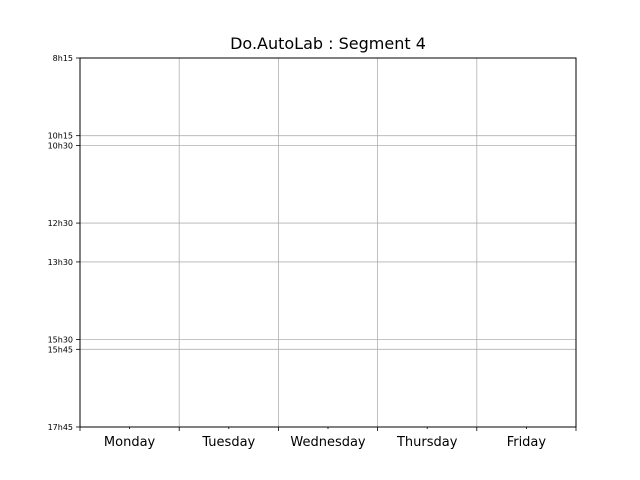 The image size is (640, 480). What do you see at coordinates (60, 262) in the screenshot?
I see `y-tick-label: 13h30` at bounding box center [60, 262].